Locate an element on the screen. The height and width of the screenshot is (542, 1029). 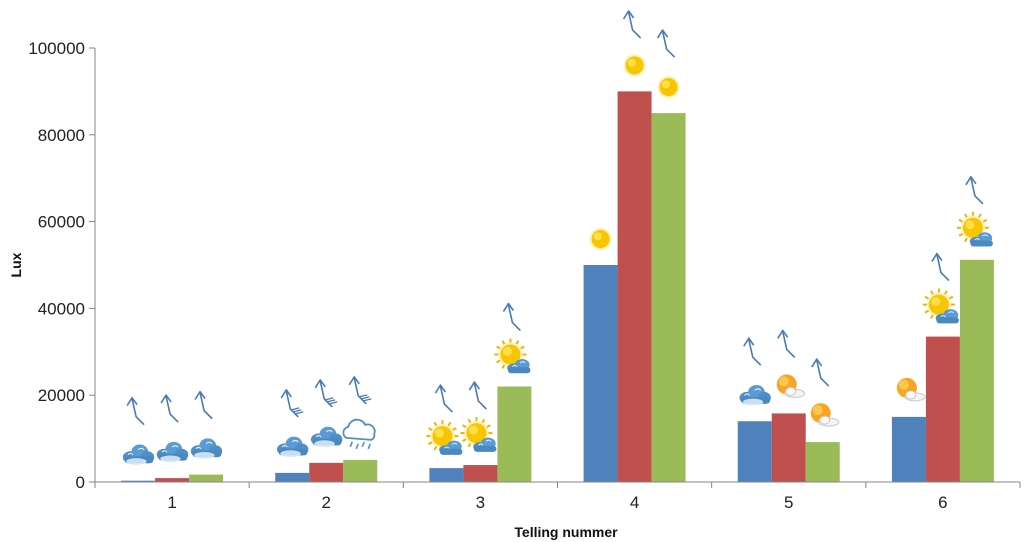
x-axis-ticks: 1 2 3 4 5 6 is located at coordinates (557, 497).